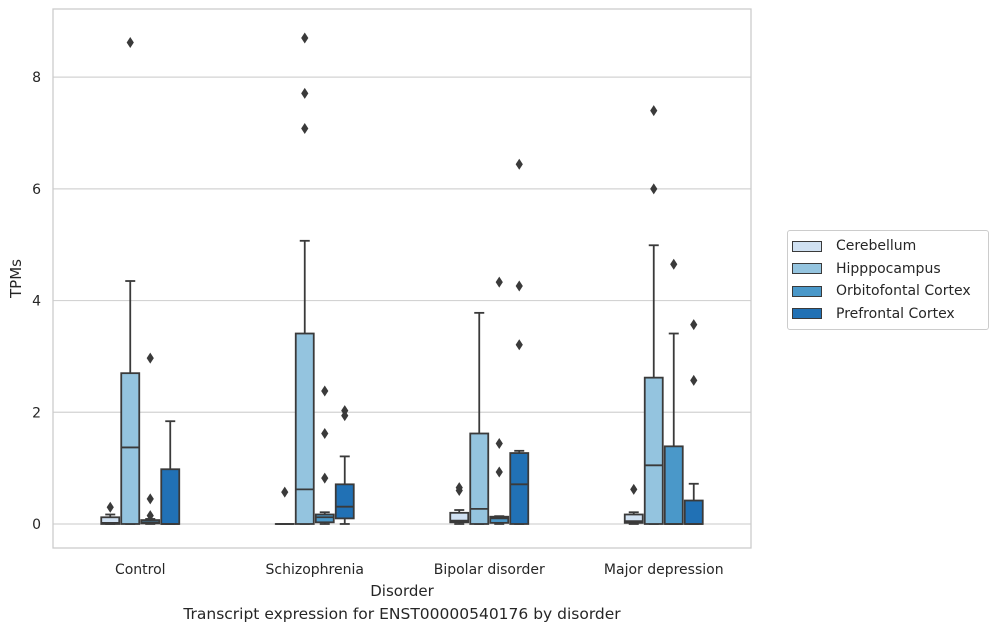 This screenshot has height=634, width=999. I want to click on y-tick-label: 6, so click(36, 190).